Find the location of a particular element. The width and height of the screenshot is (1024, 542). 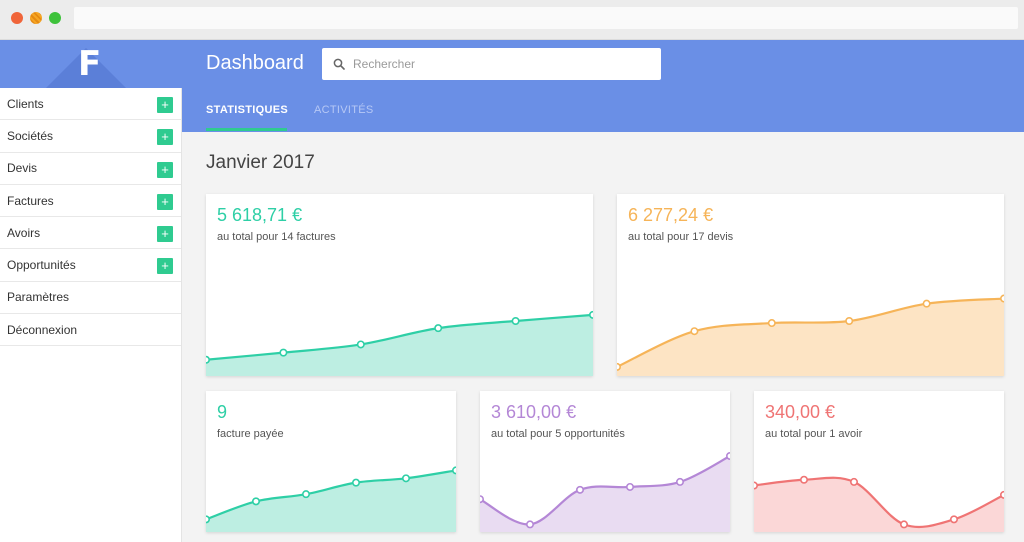

avoirs-area-chart is located at coordinates (879, 503).